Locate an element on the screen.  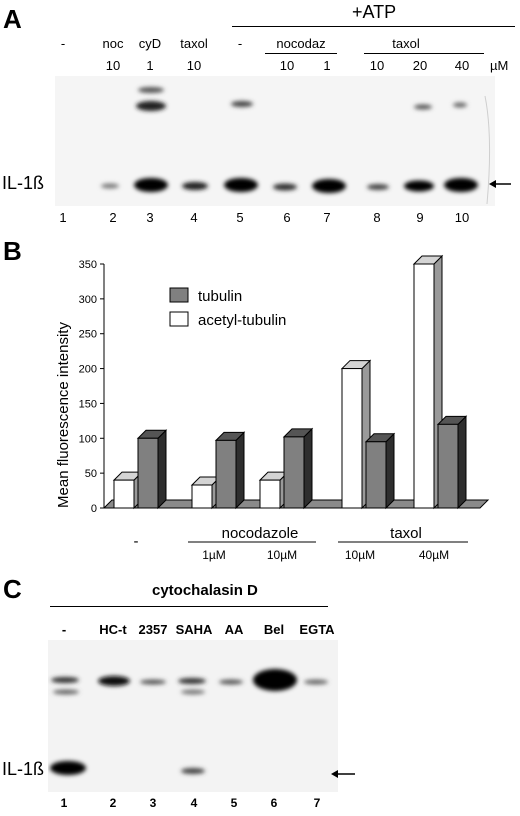
conc-label-3: 1 is located at coordinates (150, 65).